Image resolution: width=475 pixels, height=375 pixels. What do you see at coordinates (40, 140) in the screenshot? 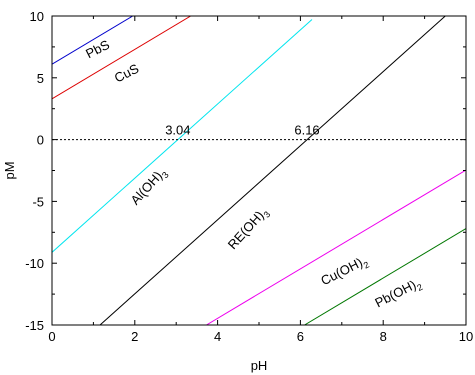
I see `y-tick-label: 0` at bounding box center [40, 140].